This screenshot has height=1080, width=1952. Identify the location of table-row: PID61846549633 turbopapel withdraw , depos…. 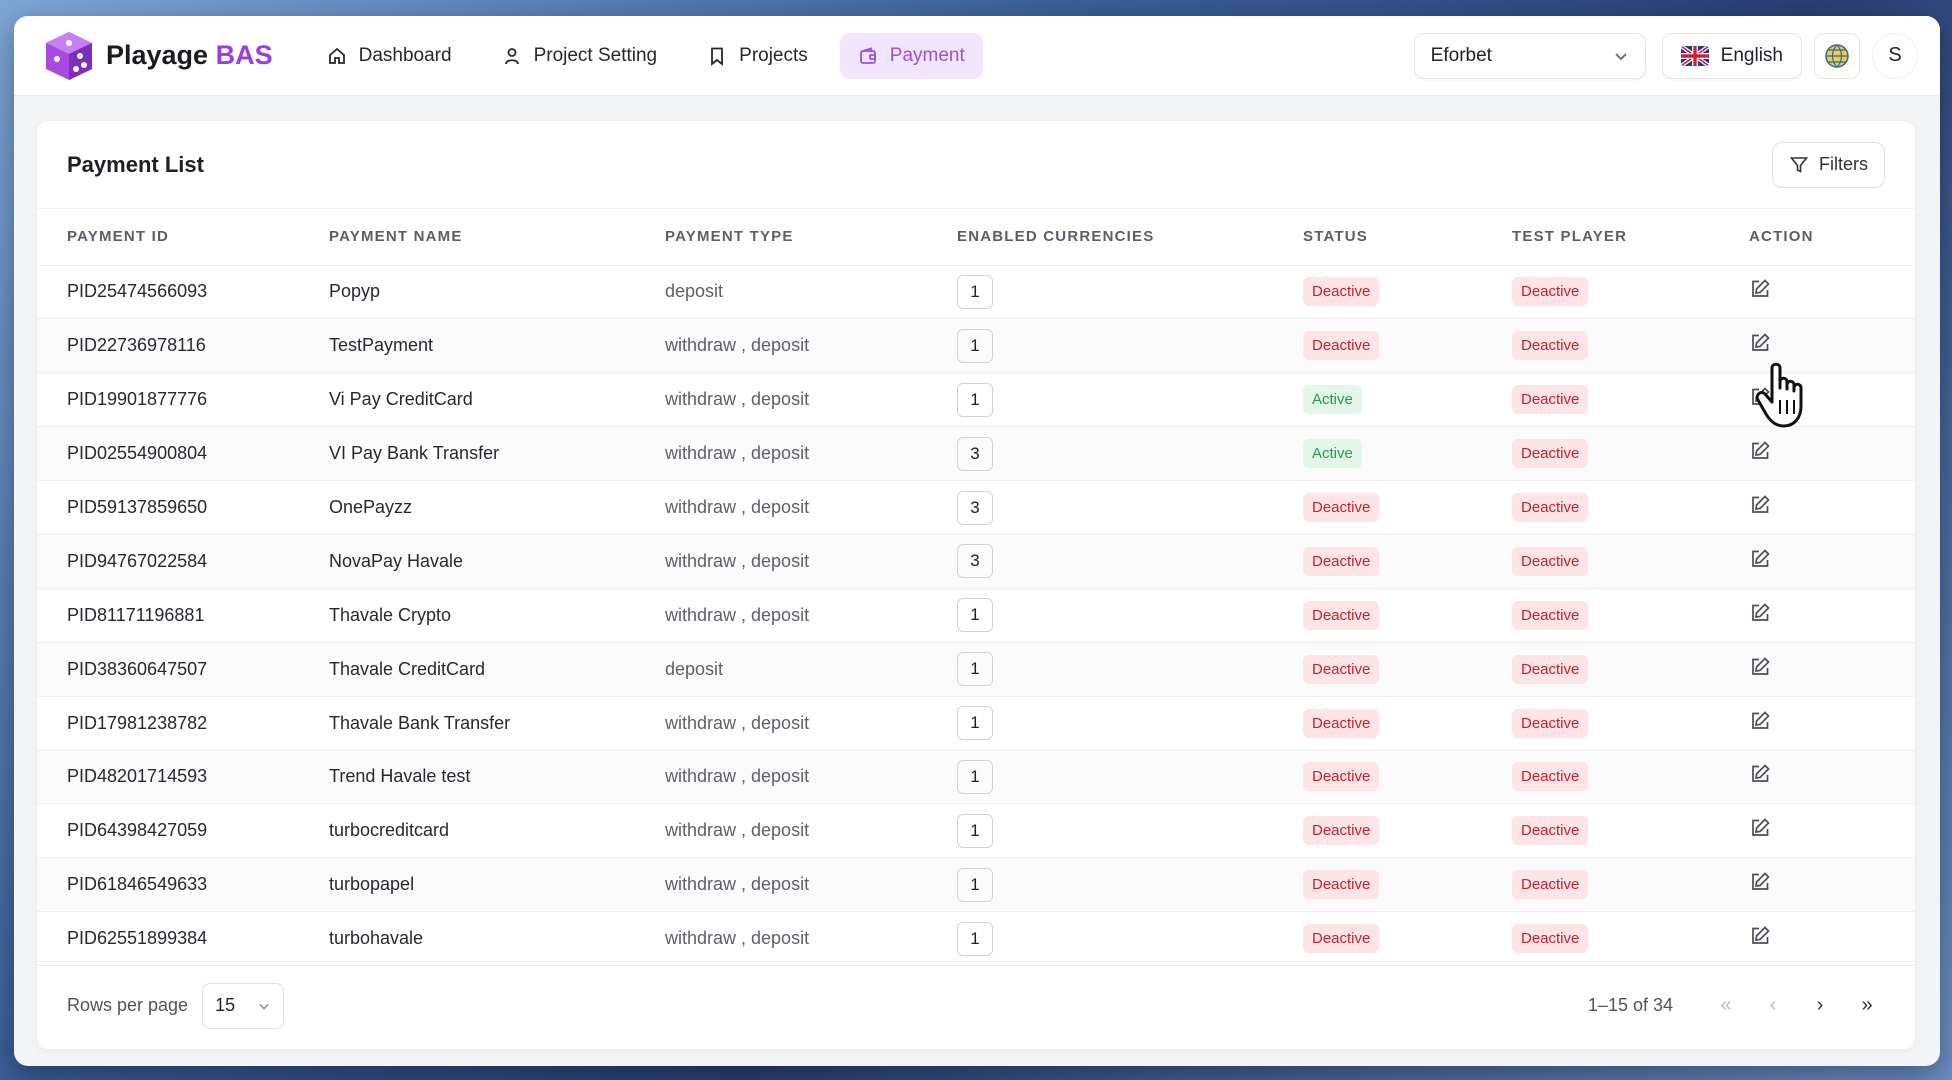
(976, 885).